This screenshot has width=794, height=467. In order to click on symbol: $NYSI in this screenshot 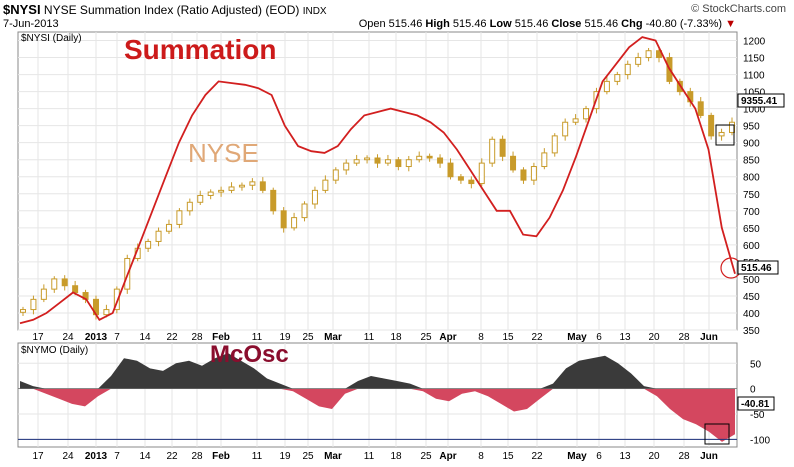, I will do `click(22, 9)`.